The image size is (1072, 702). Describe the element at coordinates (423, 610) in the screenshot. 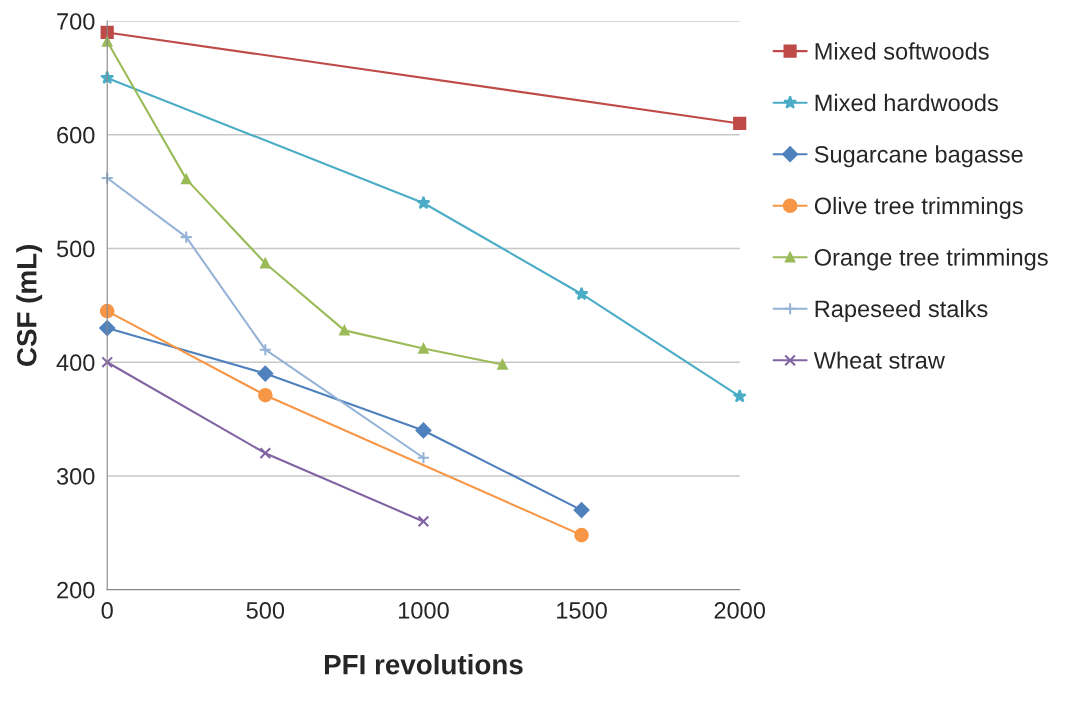

I see `x-tick-label: 1000` at that location.